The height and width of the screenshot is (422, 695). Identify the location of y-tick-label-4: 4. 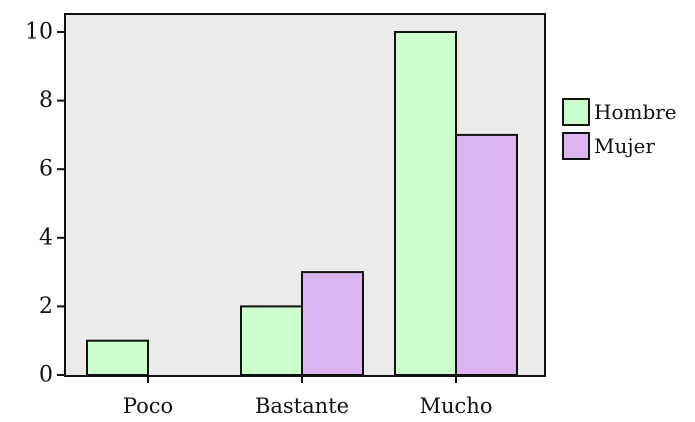
(46, 237).